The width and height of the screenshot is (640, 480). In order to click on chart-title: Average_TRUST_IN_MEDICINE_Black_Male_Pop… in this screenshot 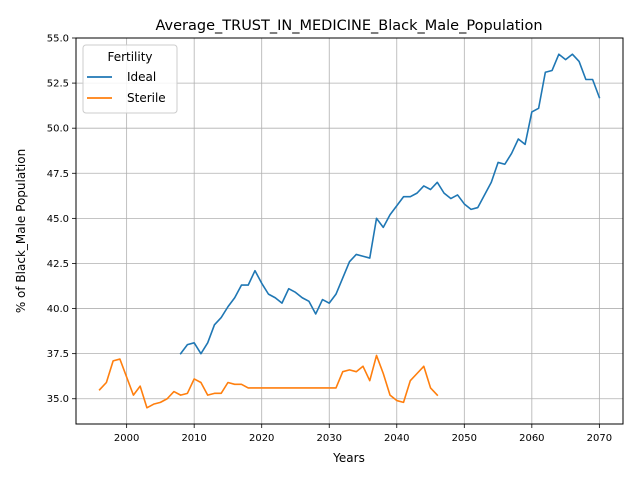, I will do `click(348, 26)`.